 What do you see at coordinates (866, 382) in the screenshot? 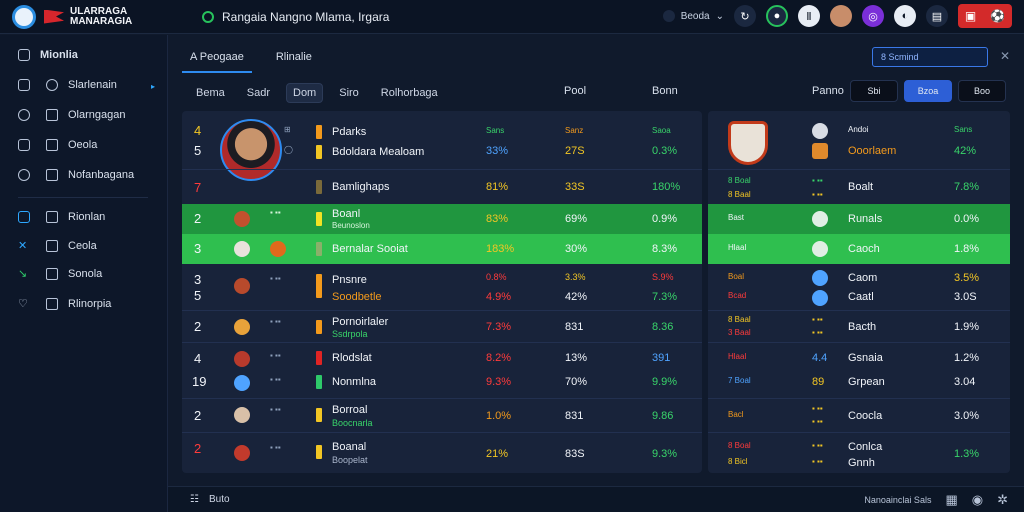
I see `club-name: Grpean` at bounding box center [866, 382].